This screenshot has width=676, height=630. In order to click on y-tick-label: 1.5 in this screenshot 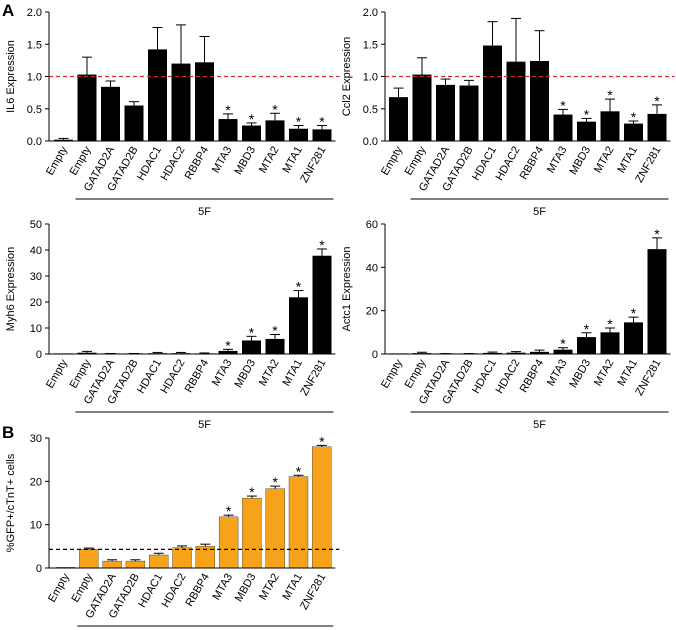, I will do `click(370, 45)`.